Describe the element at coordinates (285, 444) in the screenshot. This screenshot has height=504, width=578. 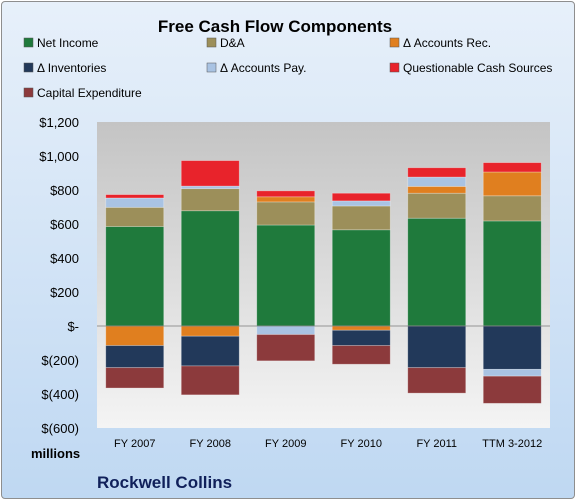
I see `x-tick-label: FY 2009` at that location.